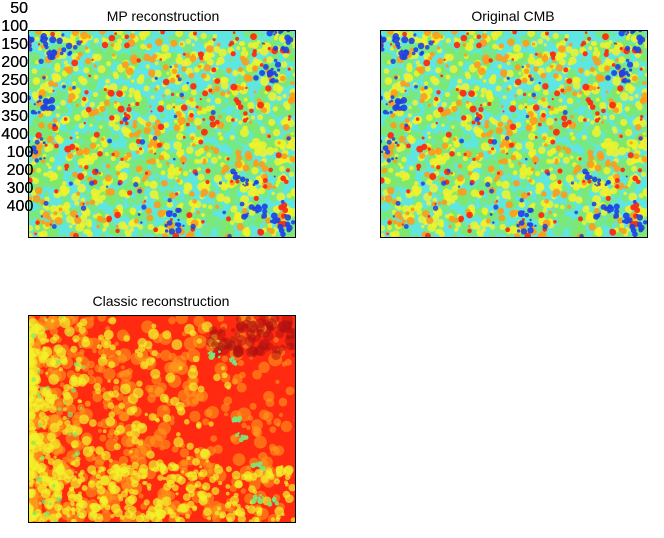  Describe the element at coordinates (20, 152) in the screenshot. I see `x-tick-label: 100` at that location.